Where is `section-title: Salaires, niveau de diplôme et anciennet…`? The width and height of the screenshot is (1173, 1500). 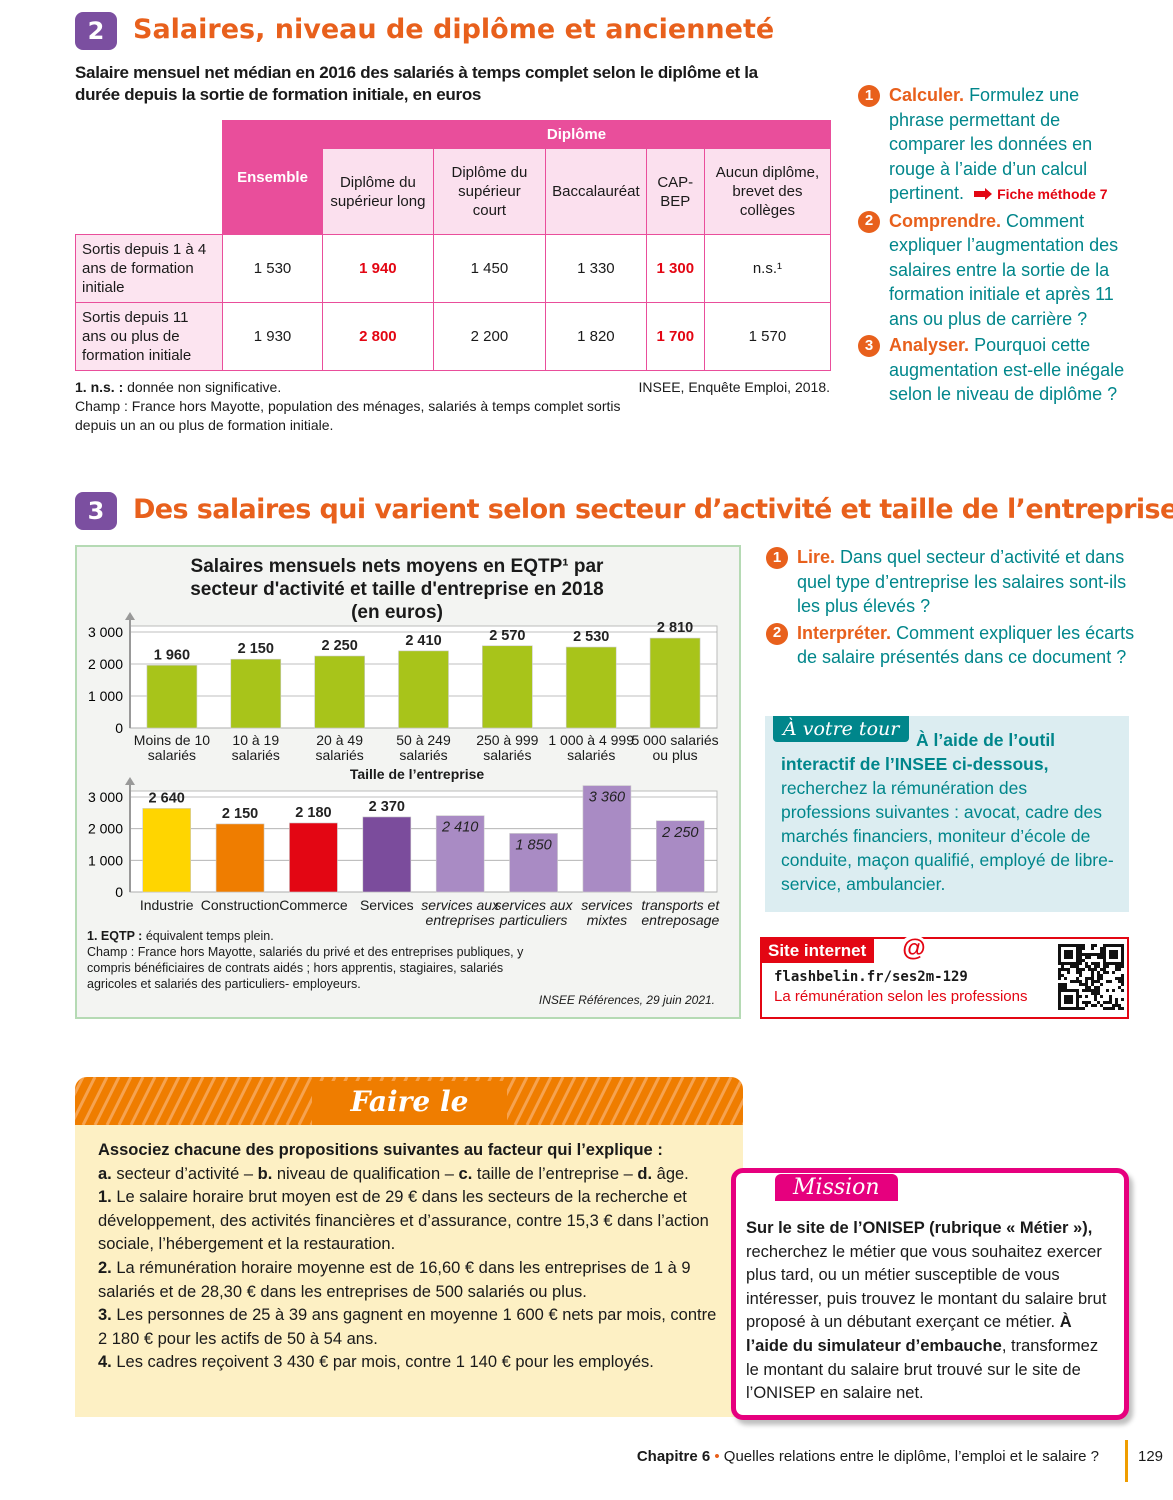 section-title: Salaires, niveau de diplôme et anciennet… is located at coordinates (454, 29).